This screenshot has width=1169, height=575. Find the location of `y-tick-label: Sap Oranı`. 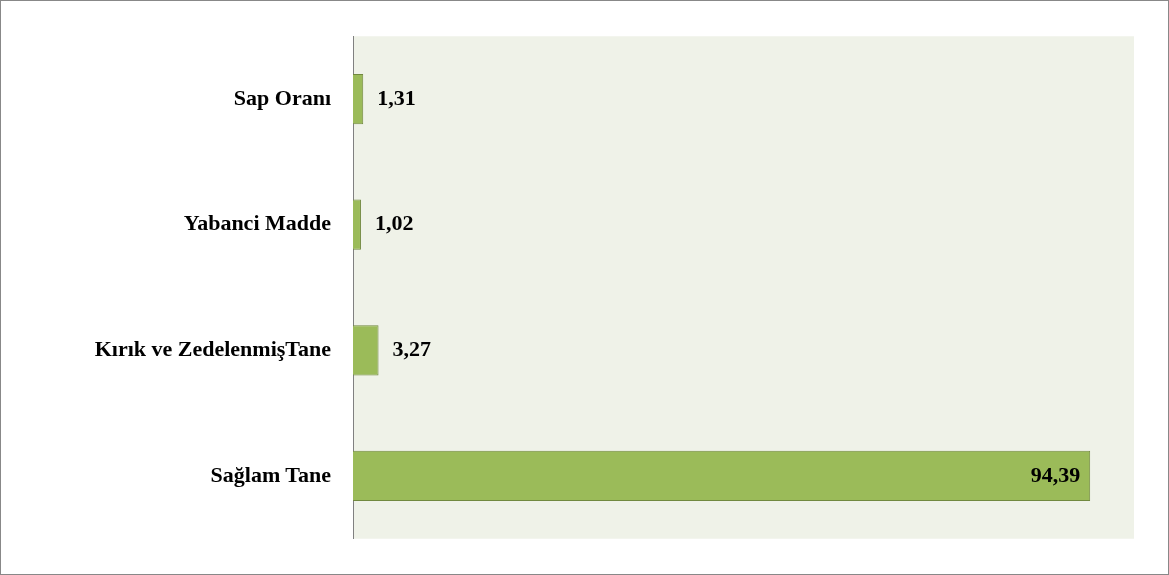

y-tick-label: Sap Oranı is located at coordinates (282, 97).